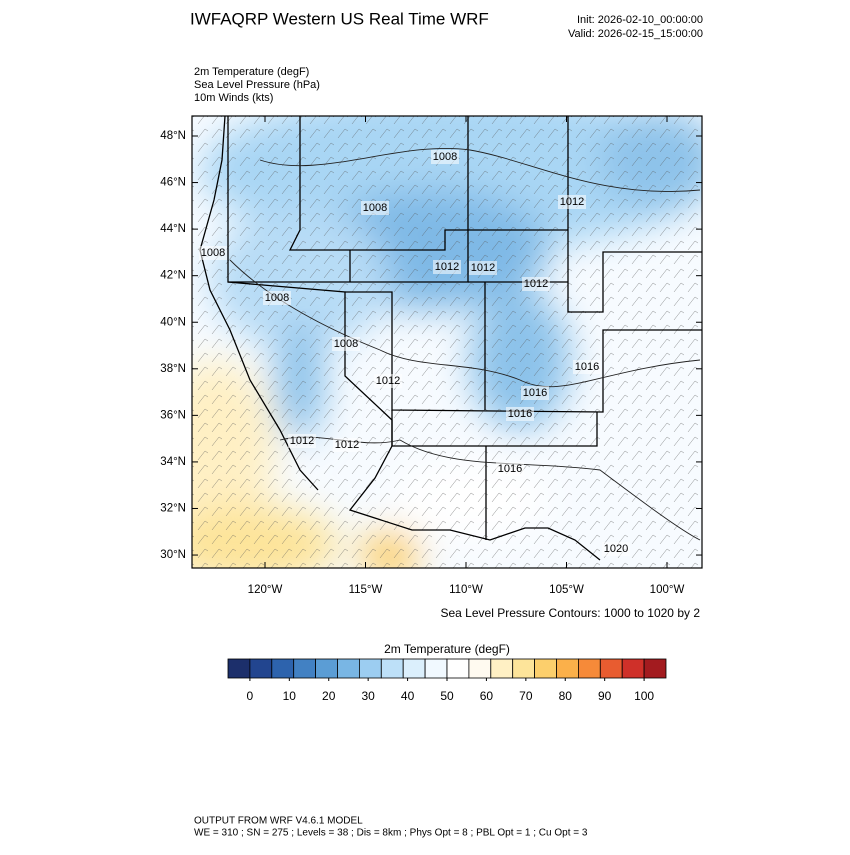 Image resolution: width=850 pixels, height=855 pixels. Describe the element at coordinates (366, 590) in the screenshot. I see `lon-tick-label: 115°W` at that location.